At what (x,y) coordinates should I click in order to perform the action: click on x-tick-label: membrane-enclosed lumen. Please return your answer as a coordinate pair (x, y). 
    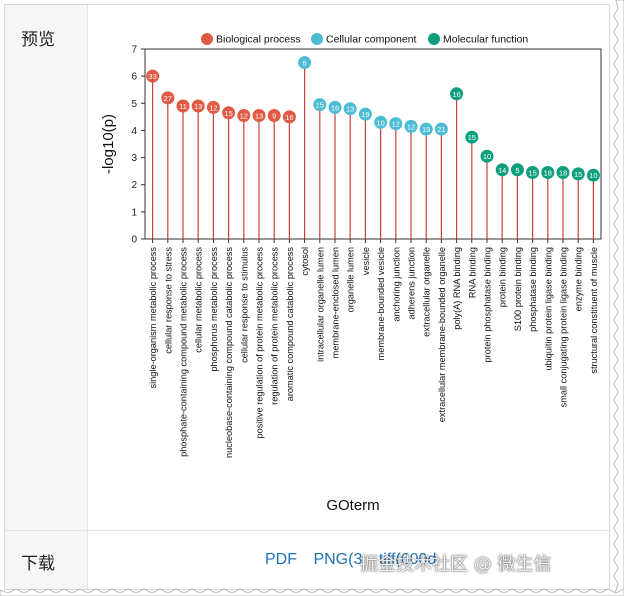
    Looking at the image, I should click on (336, 302).